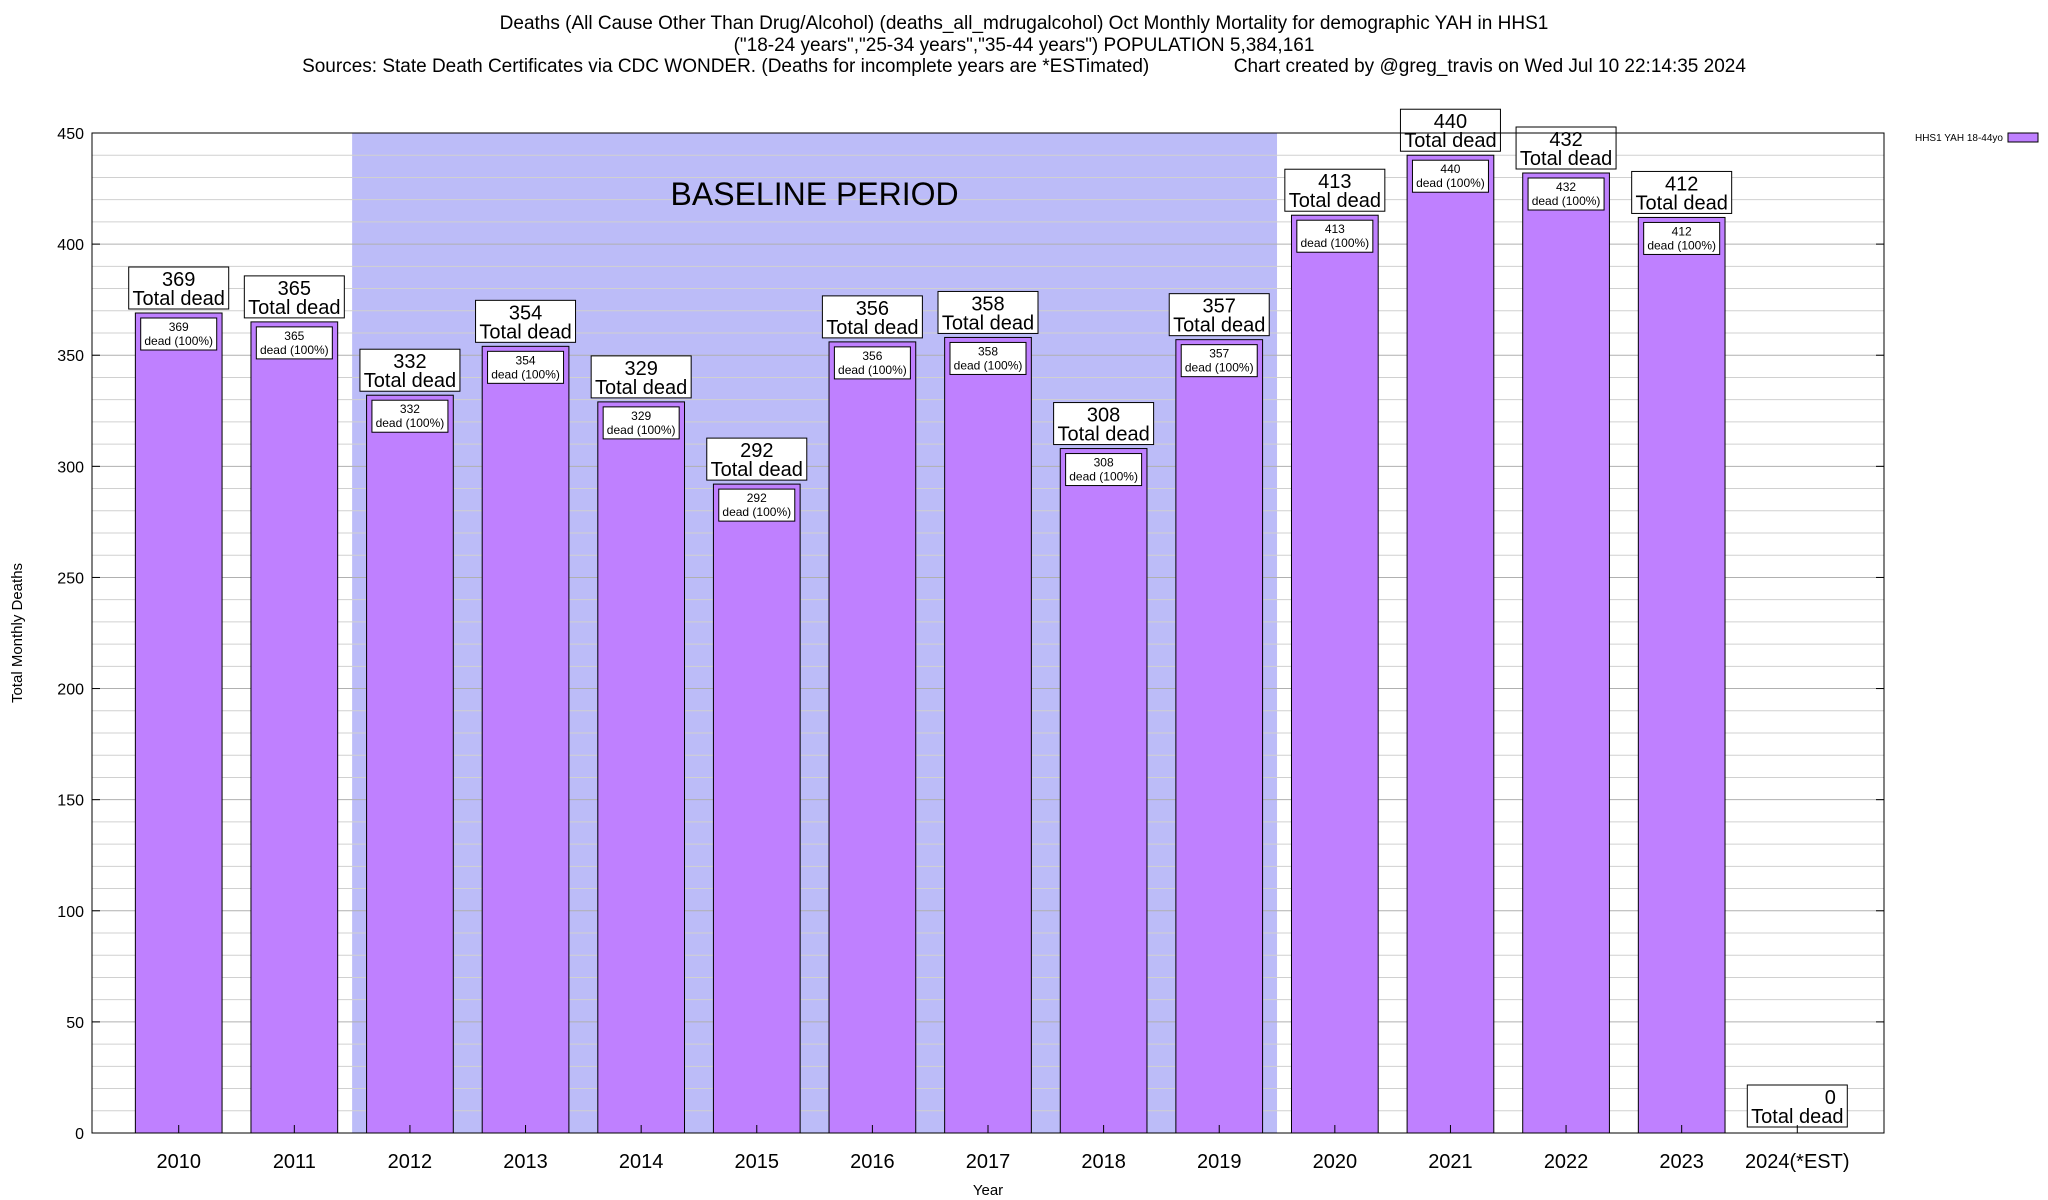 The width and height of the screenshot is (2048, 1200). What do you see at coordinates (1681, 184) in the screenshot?
I see `bar-total-value-label: 412` at bounding box center [1681, 184].